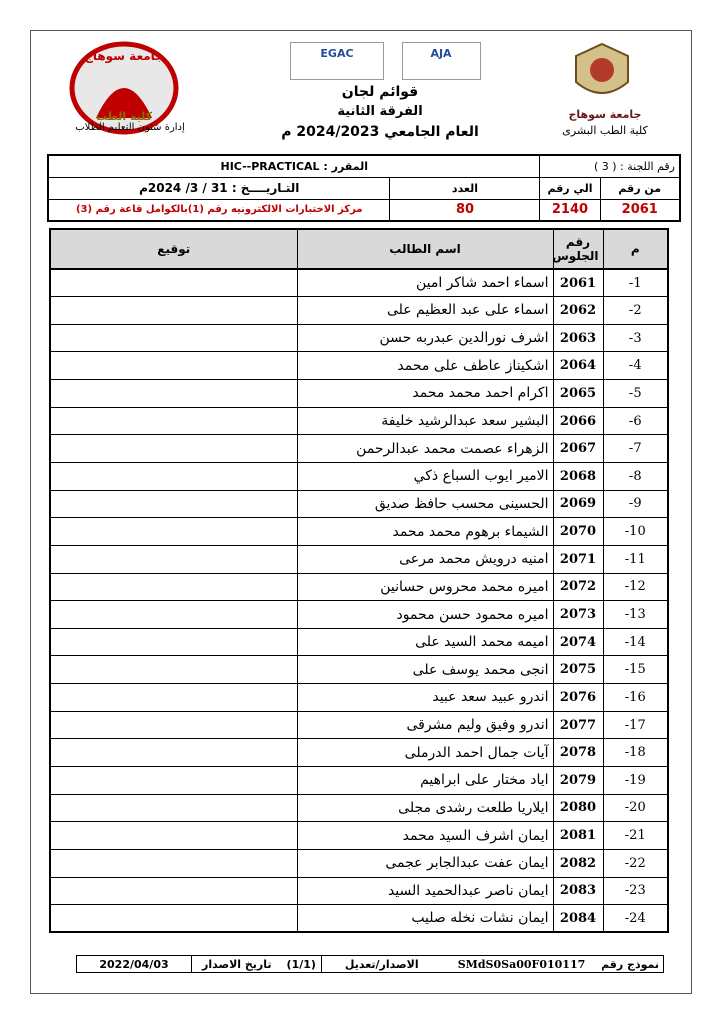  I want to click on seat-number: 2081, so click(578, 835).